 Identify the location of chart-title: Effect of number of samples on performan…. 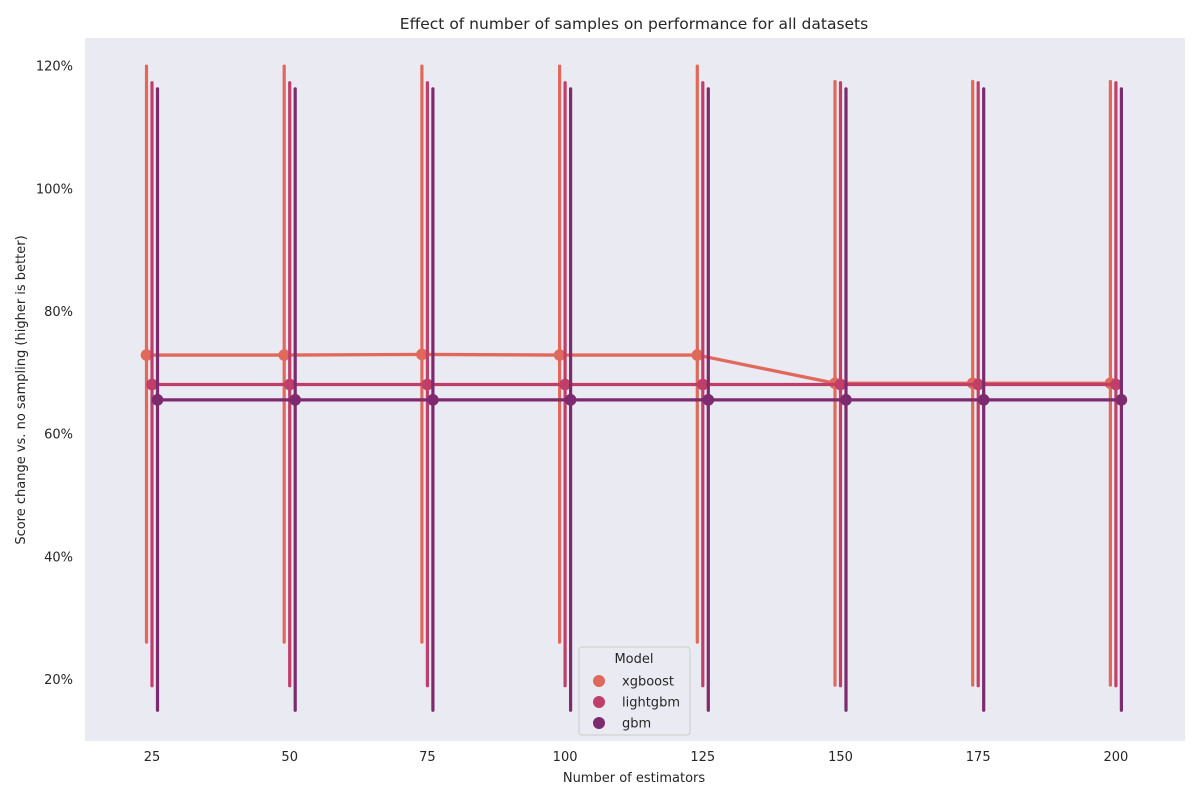
(634, 24).